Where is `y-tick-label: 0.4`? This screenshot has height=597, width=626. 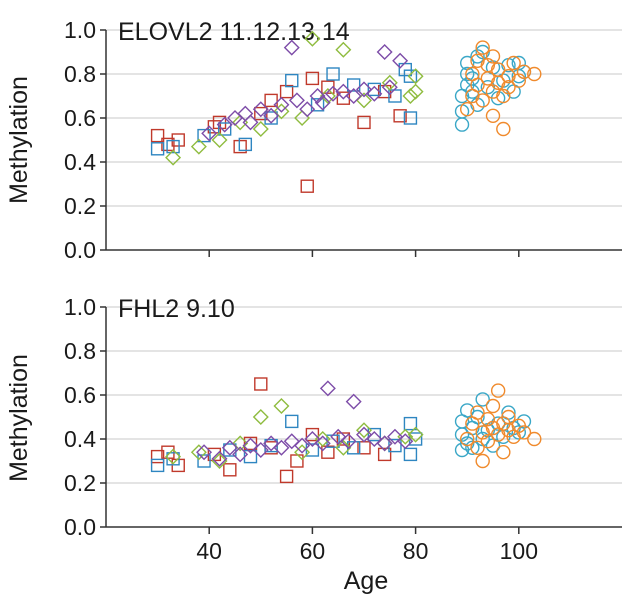
y-tick-label: 0.4 is located at coordinates (80, 162).